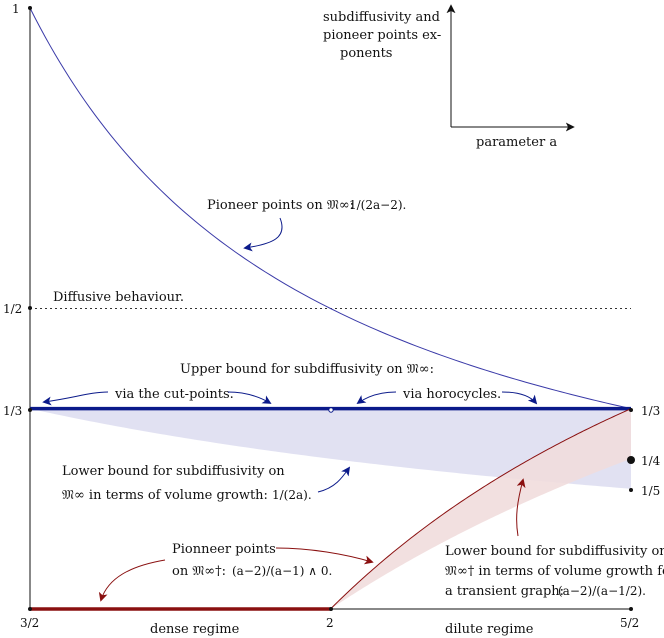 The width and height of the screenshot is (664, 638). Describe the element at coordinates (504, 591) in the screenshot. I see `lower-transient-line-3: a transient graph:` at that location.